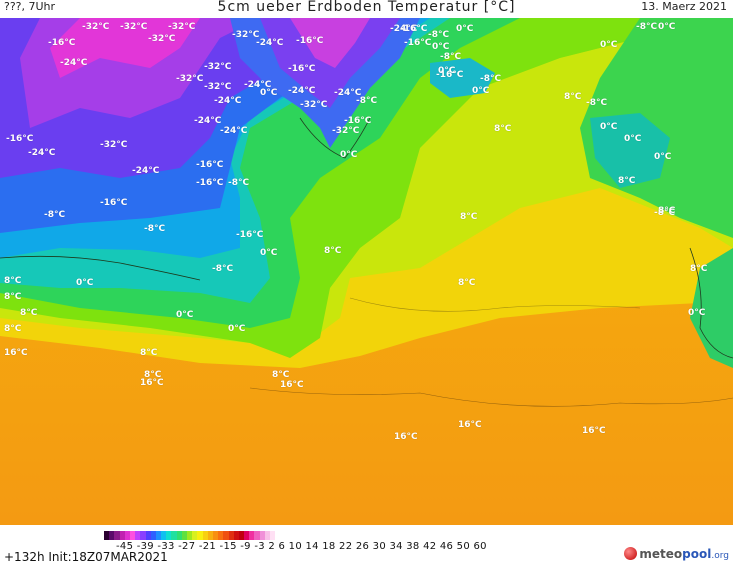 The width and height of the screenshot is (733, 566). I want to click on forecast-date: 13. Maerz 2021, so click(684, 6).